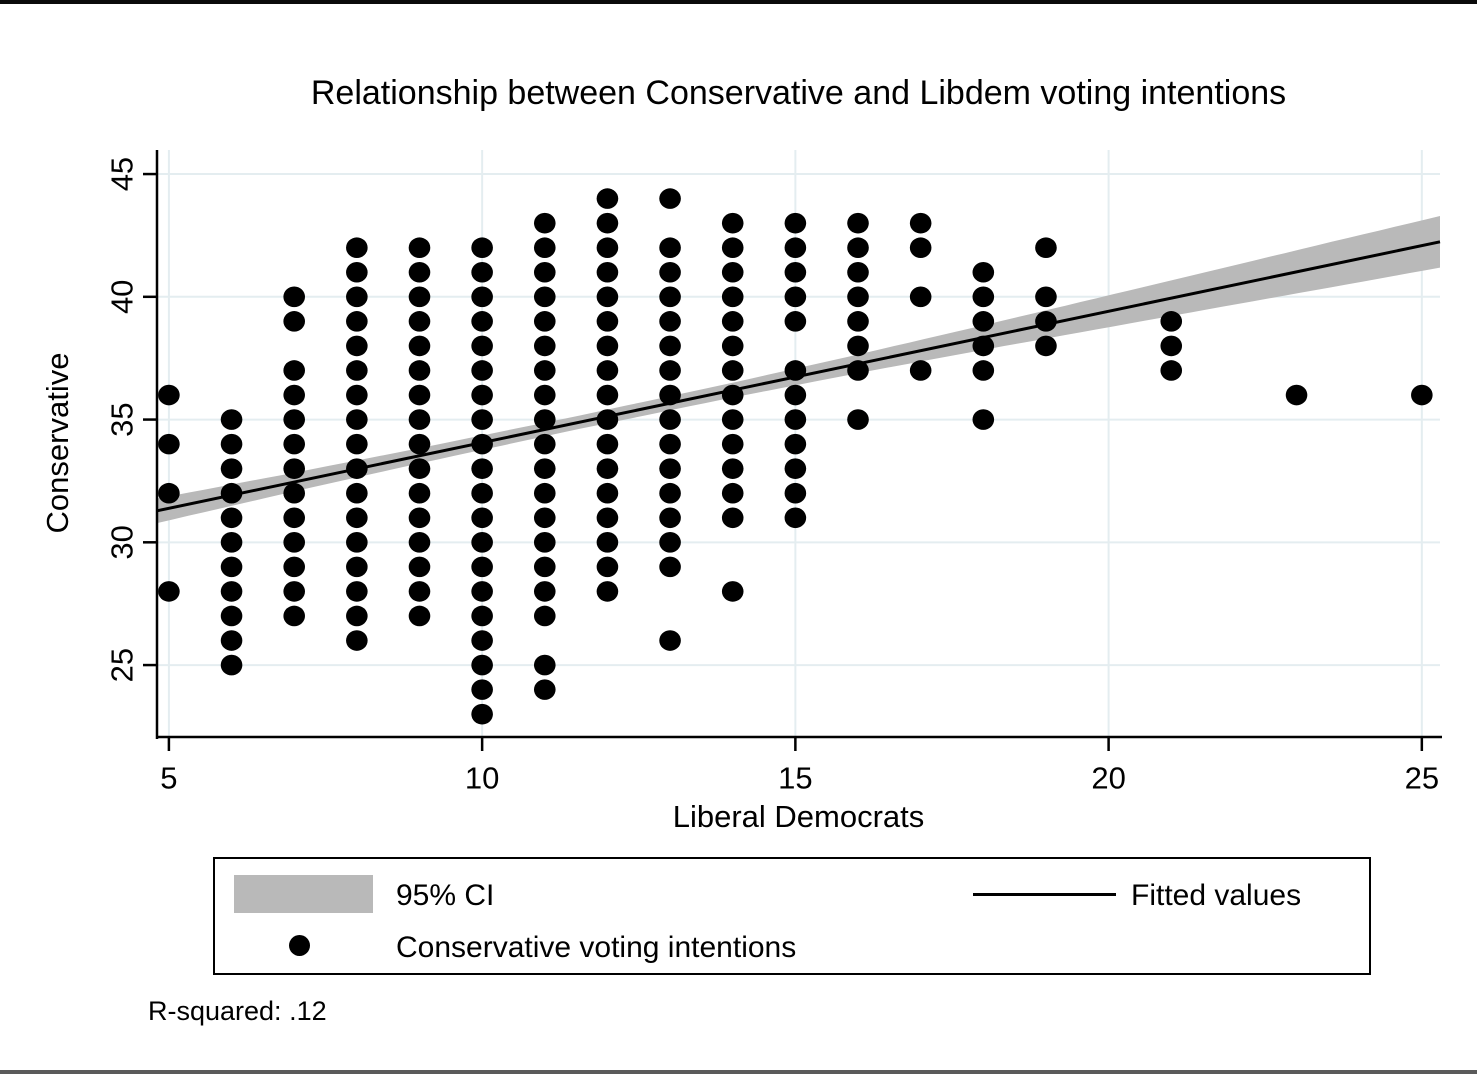 This screenshot has width=1477, height=1074. Describe the element at coordinates (303, 894) in the screenshot. I see `ci-band-swatch-icon` at that location.